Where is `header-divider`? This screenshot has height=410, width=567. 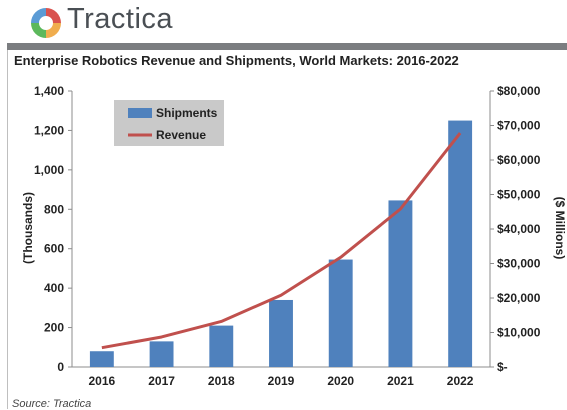
header-divider is located at coordinates (287, 46).